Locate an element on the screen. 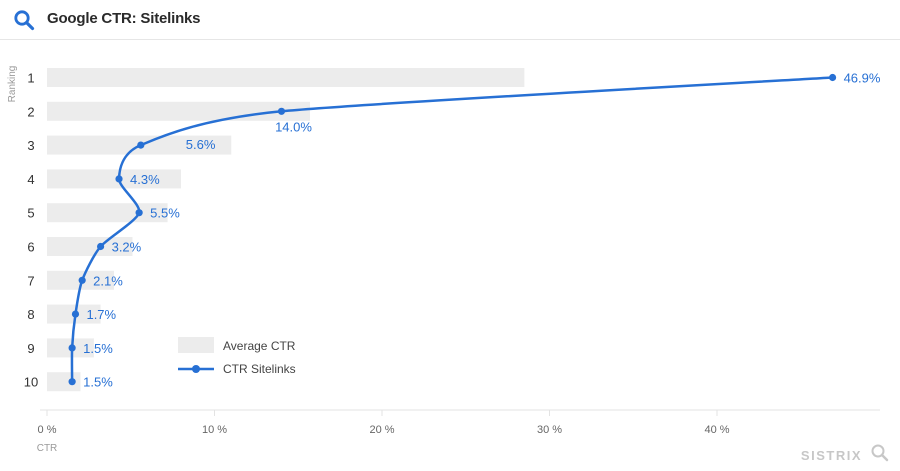 This screenshot has width=900, height=471. x-tick-label-0: 0 % is located at coordinates (47, 430).